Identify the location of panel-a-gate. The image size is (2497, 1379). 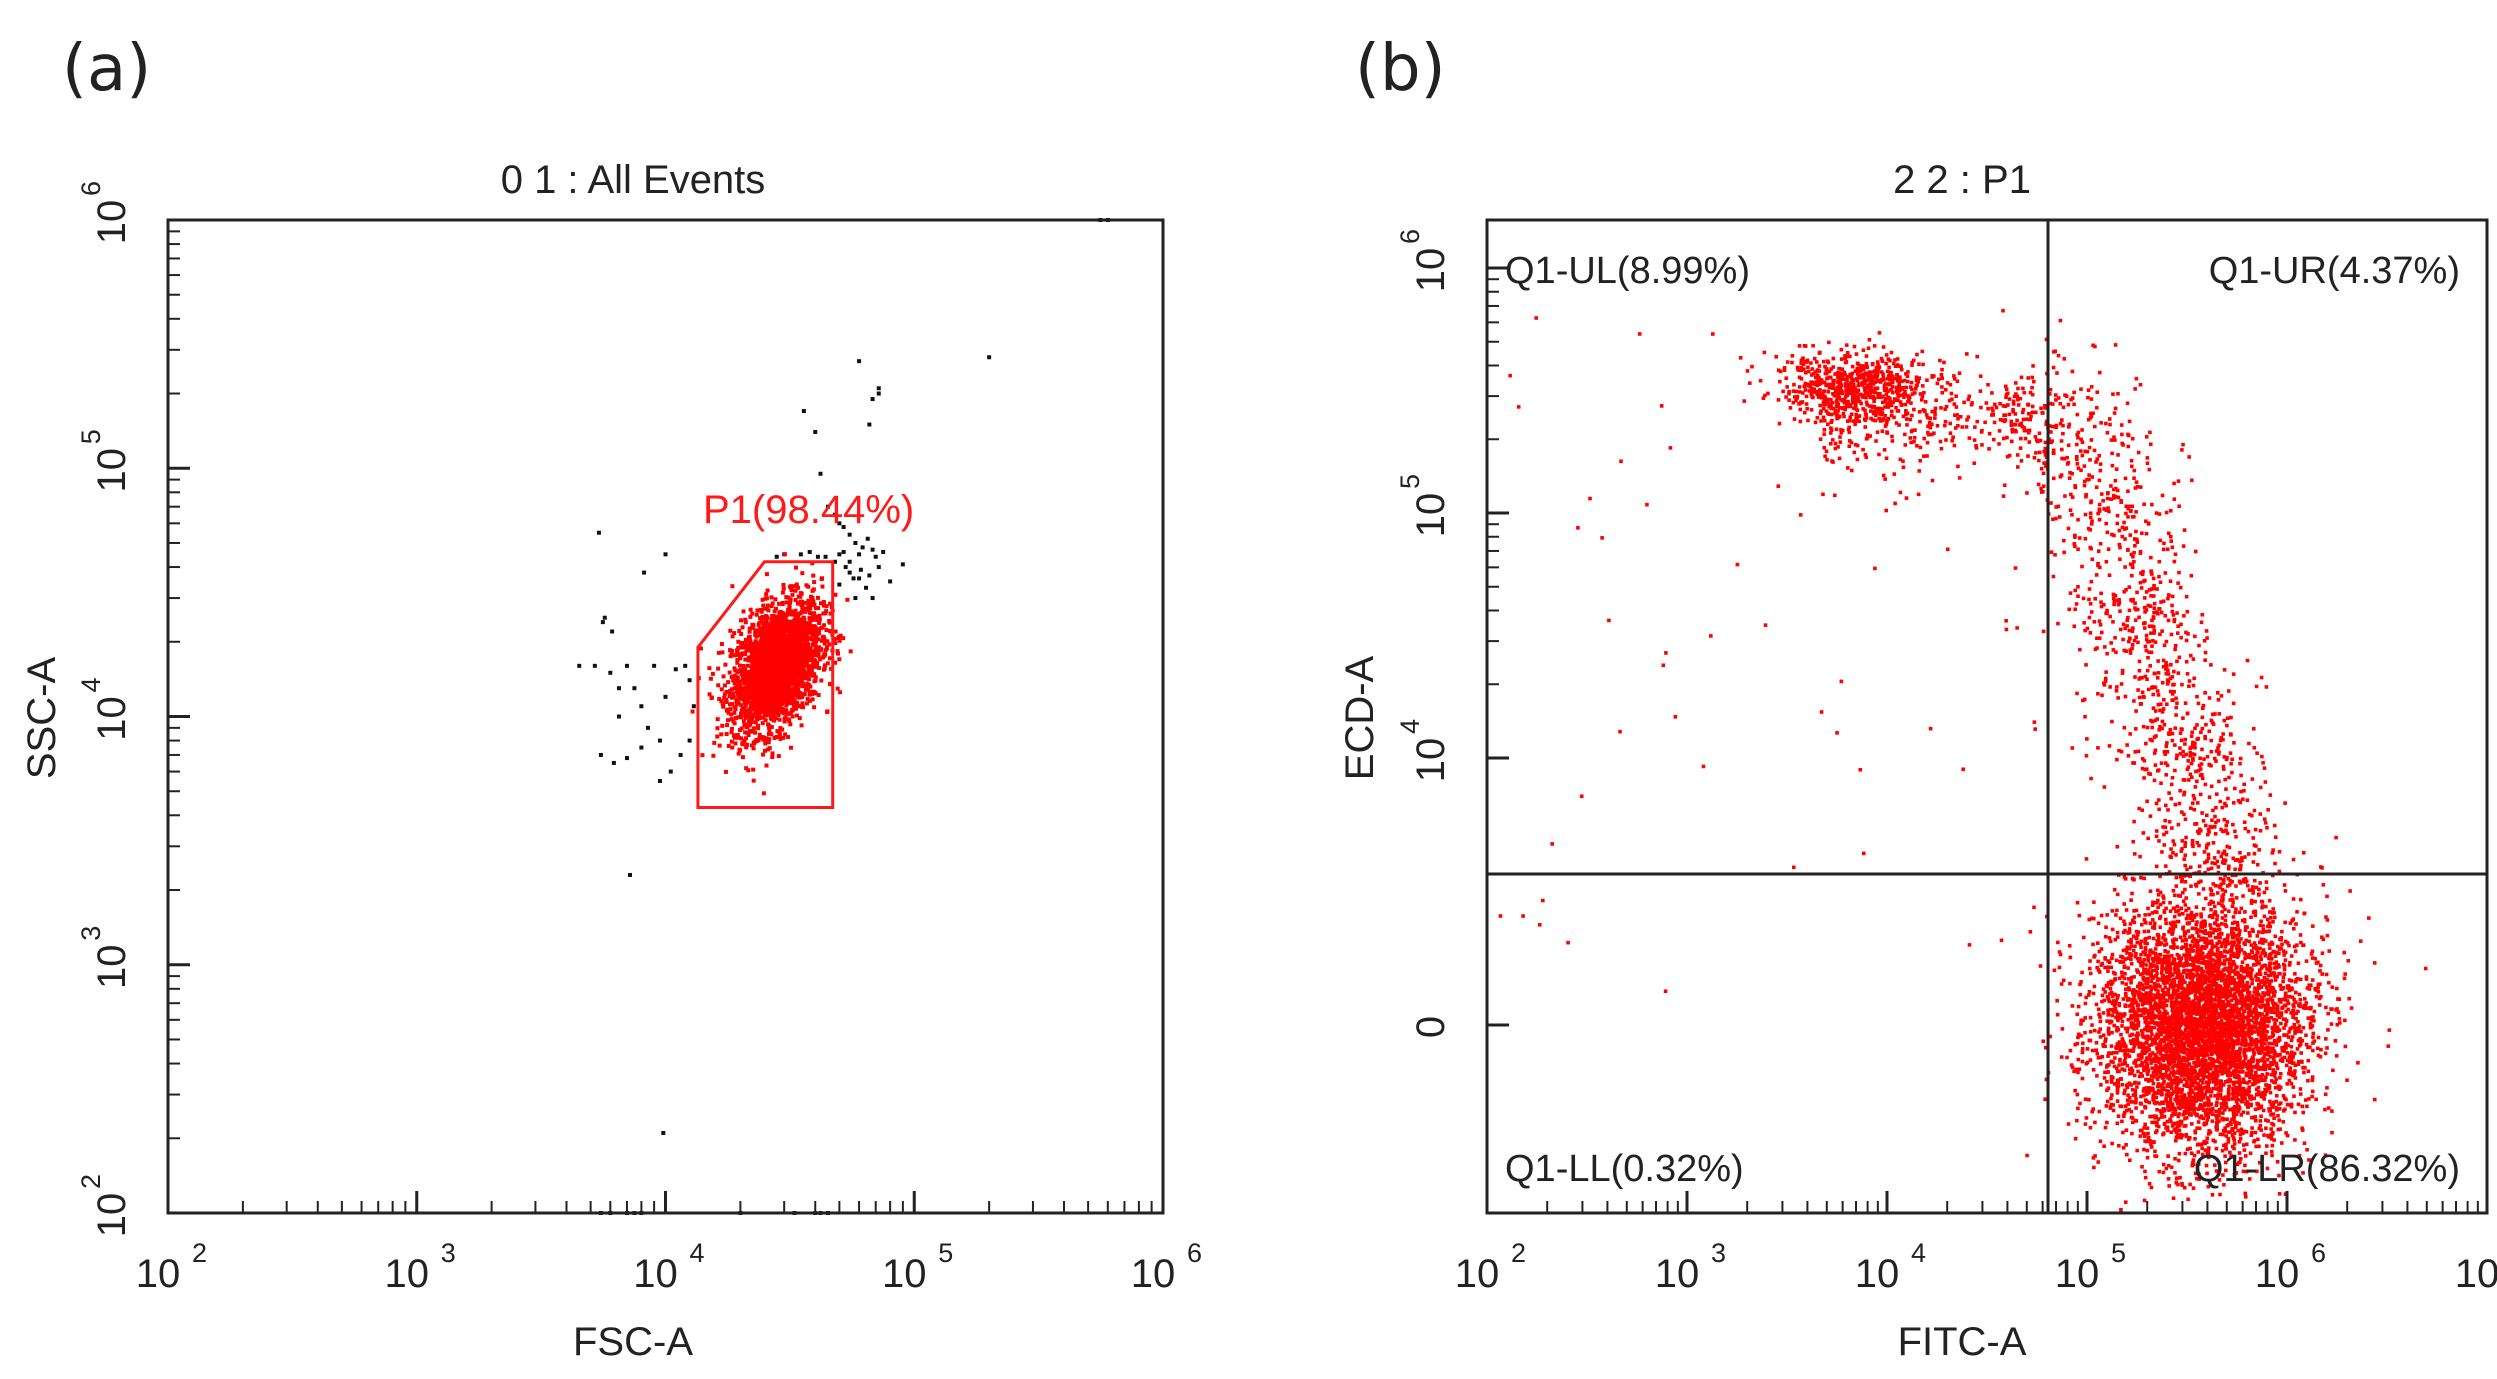
(765, 684).